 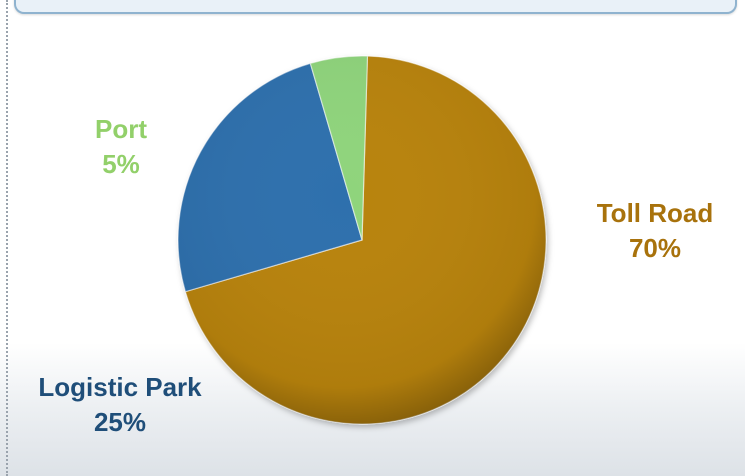 I want to click on label-logistic-park-value: 25%, so click(x=120, y=422).